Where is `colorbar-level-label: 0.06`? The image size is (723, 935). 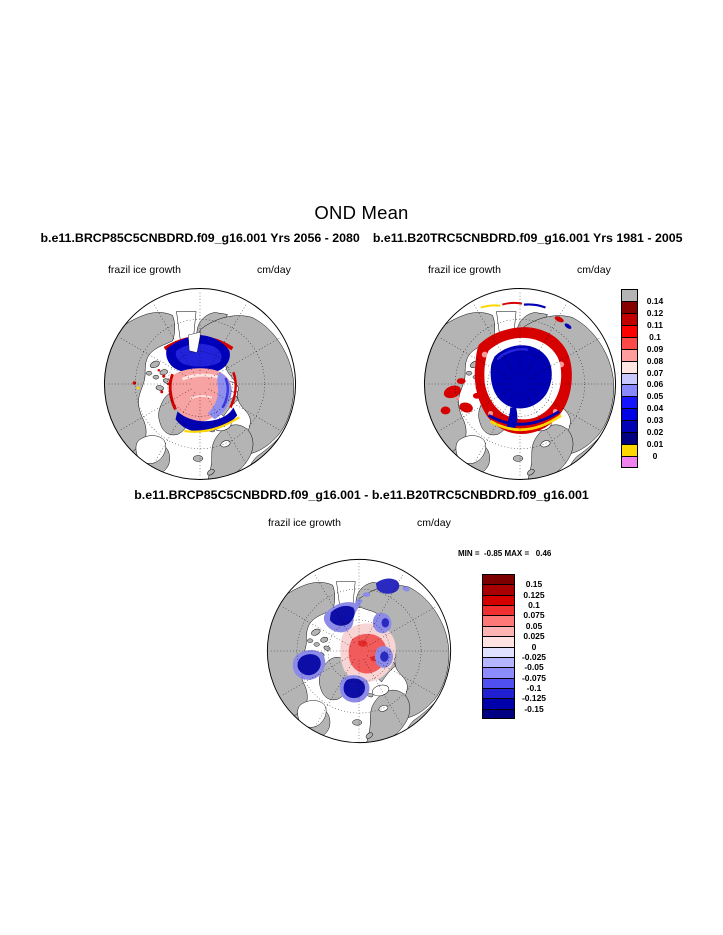 colorbar-level-label: 0.06 is located at coordinates (655, 384).